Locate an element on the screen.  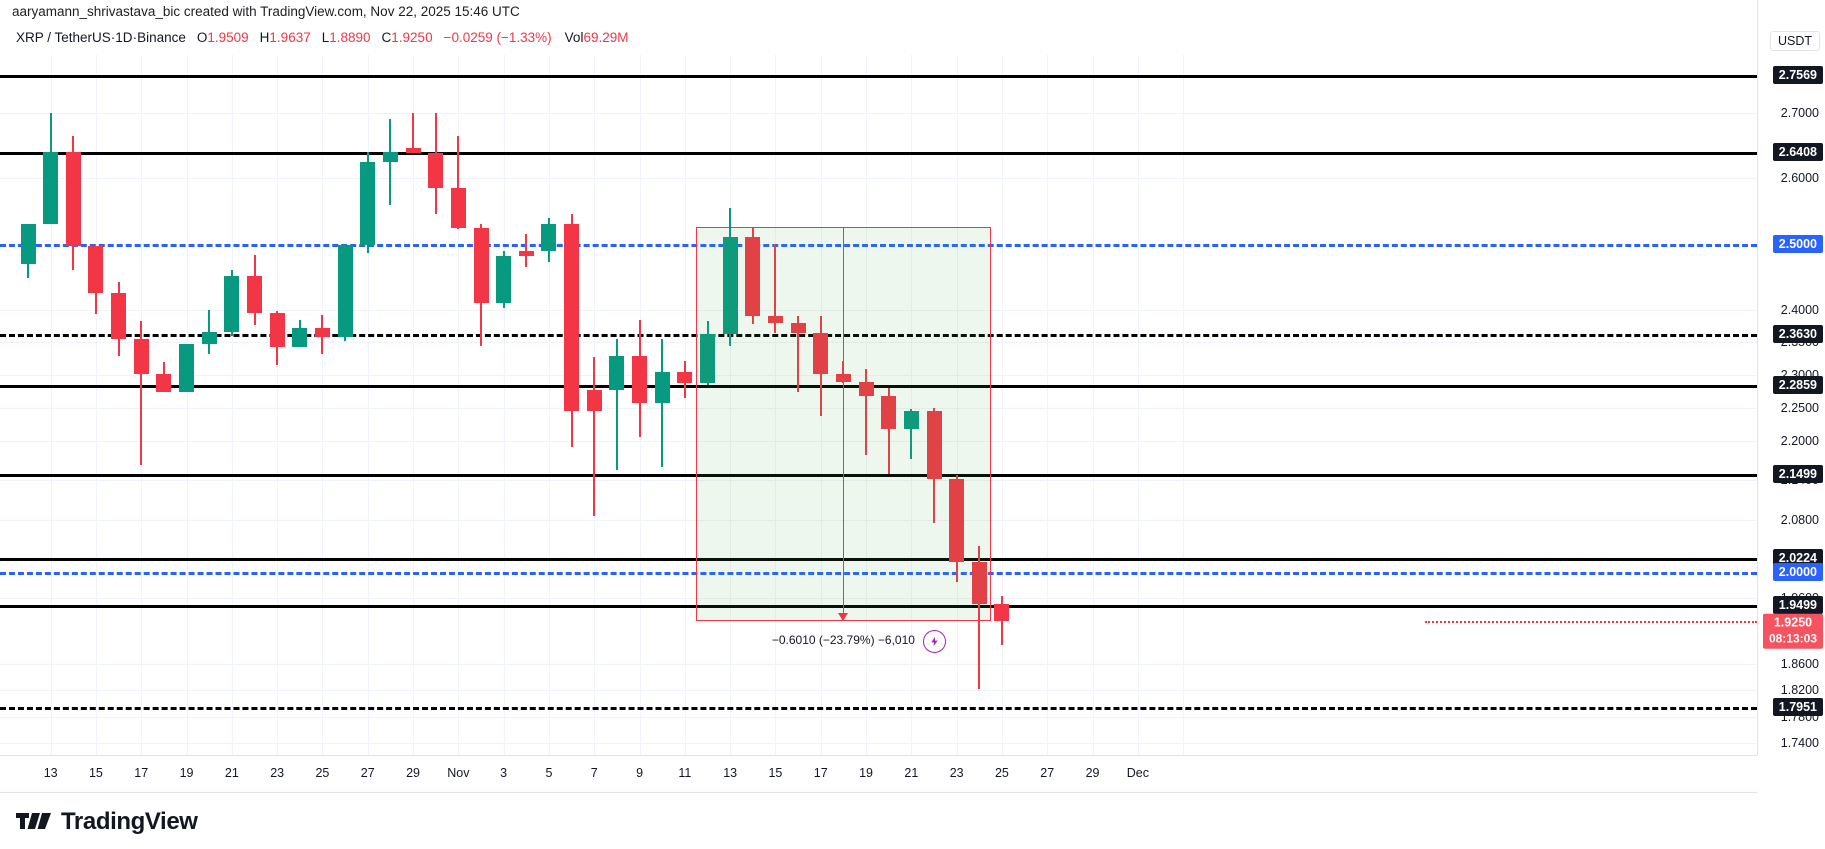
price-level-badge: 2.0000 is located at coordinates (1797, 572).